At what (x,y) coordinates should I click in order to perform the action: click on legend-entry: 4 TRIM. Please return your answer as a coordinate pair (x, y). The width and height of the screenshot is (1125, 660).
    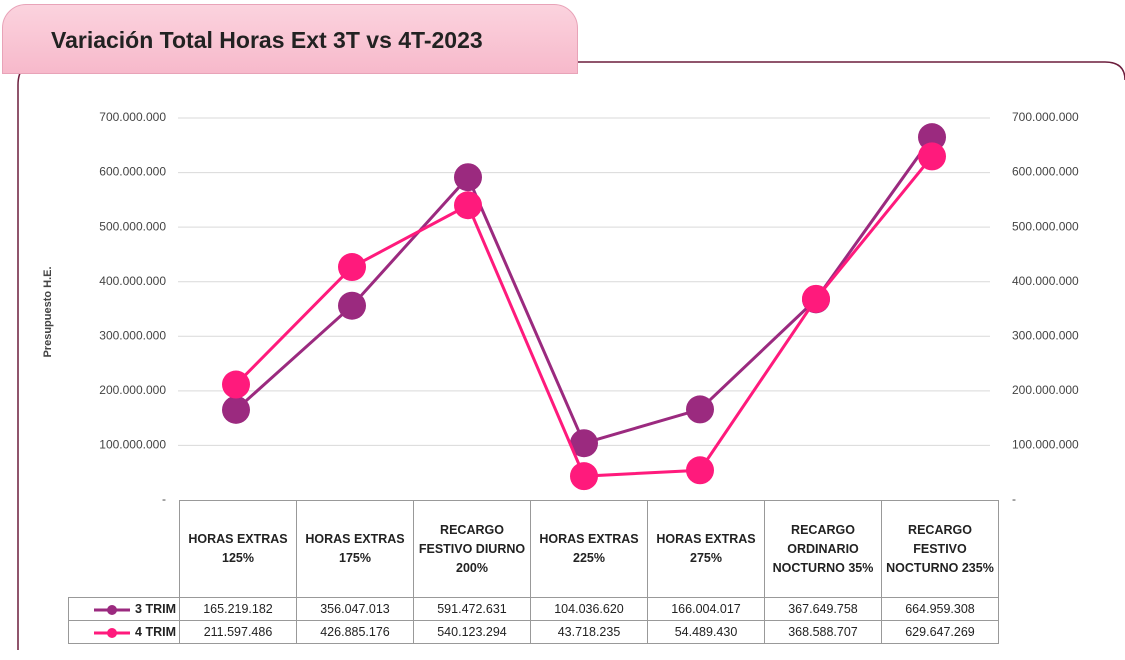
    Looking at the image, I should click on (124, 632).